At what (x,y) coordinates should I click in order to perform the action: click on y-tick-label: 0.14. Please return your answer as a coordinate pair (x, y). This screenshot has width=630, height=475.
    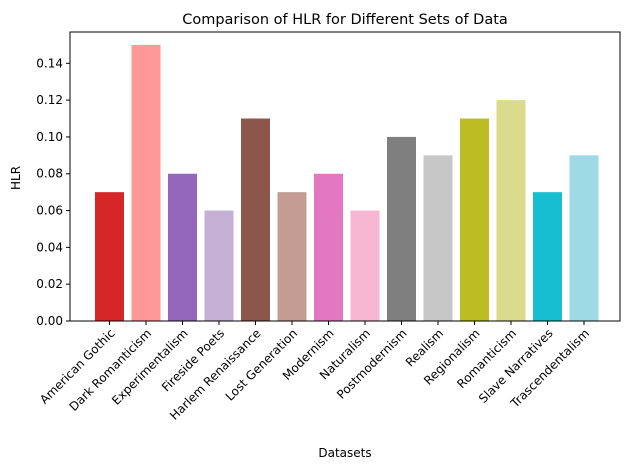
    Looking at the image, I should click on (49, 63).